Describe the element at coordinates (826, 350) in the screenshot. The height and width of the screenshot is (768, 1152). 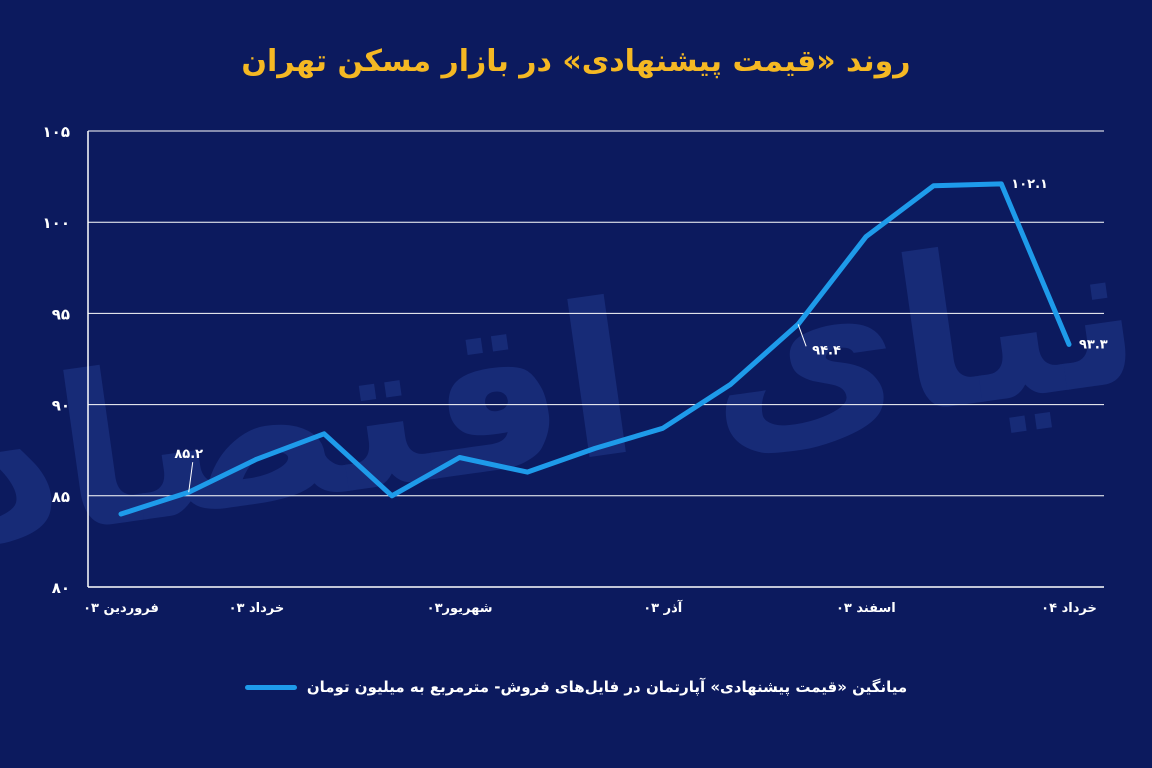
I see `data-label: ۹۴.۴` at that location.